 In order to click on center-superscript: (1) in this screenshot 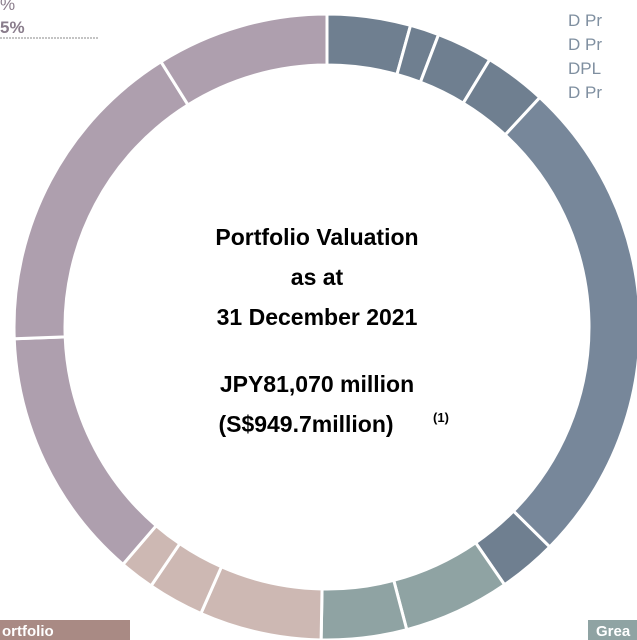, I will do `click(441, 417)`.